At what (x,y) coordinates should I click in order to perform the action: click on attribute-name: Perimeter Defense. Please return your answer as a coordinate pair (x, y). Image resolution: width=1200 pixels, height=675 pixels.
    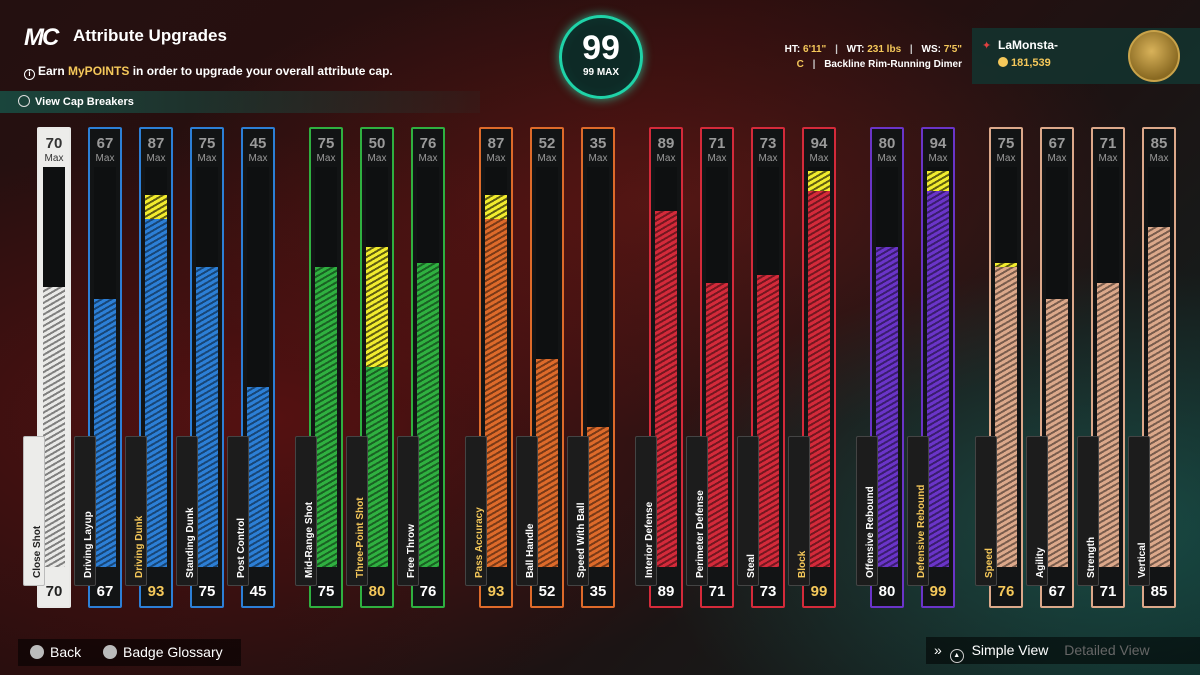
    Looking at the image, I should click on (700, 534).